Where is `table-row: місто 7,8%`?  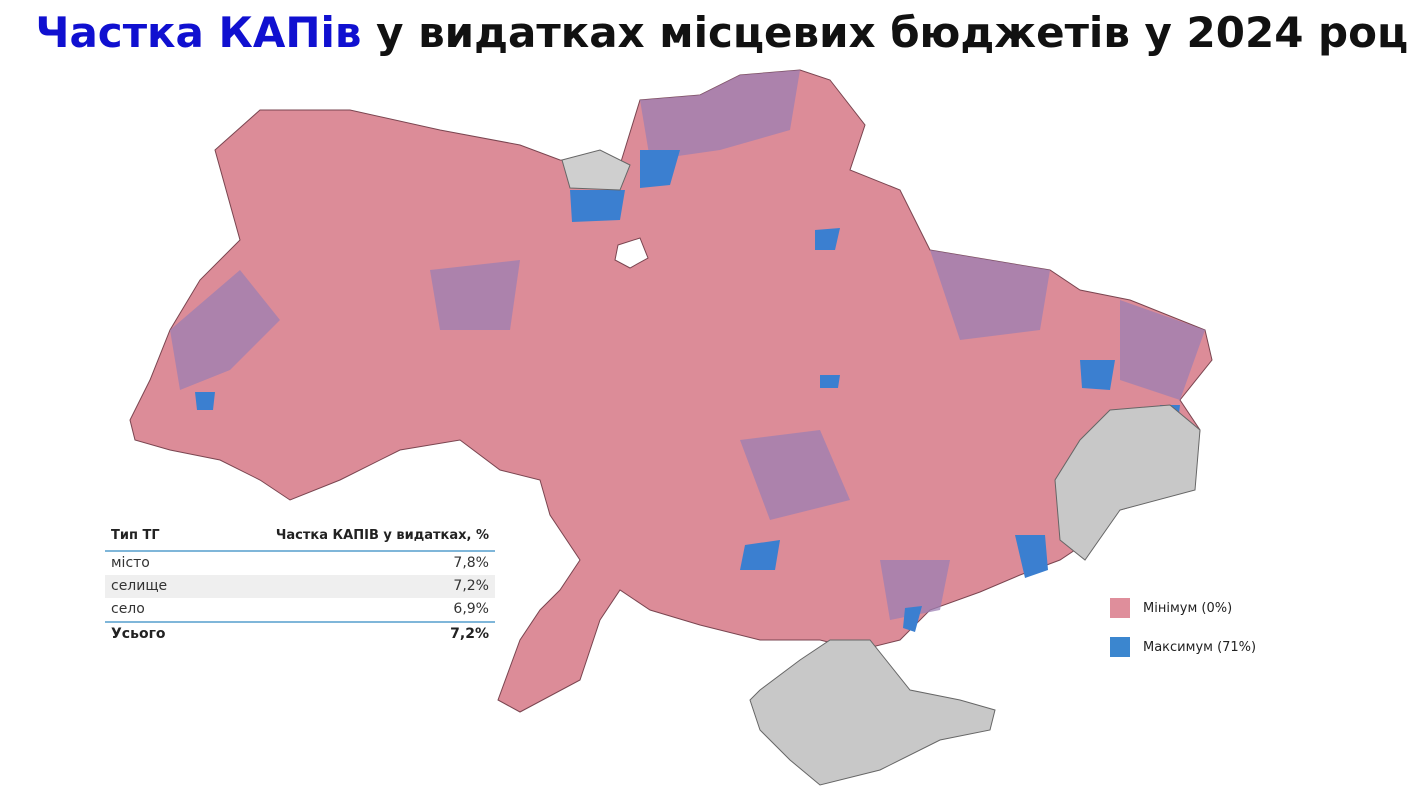 table-row: місто 7,8% is located at coordinates (300, 563).